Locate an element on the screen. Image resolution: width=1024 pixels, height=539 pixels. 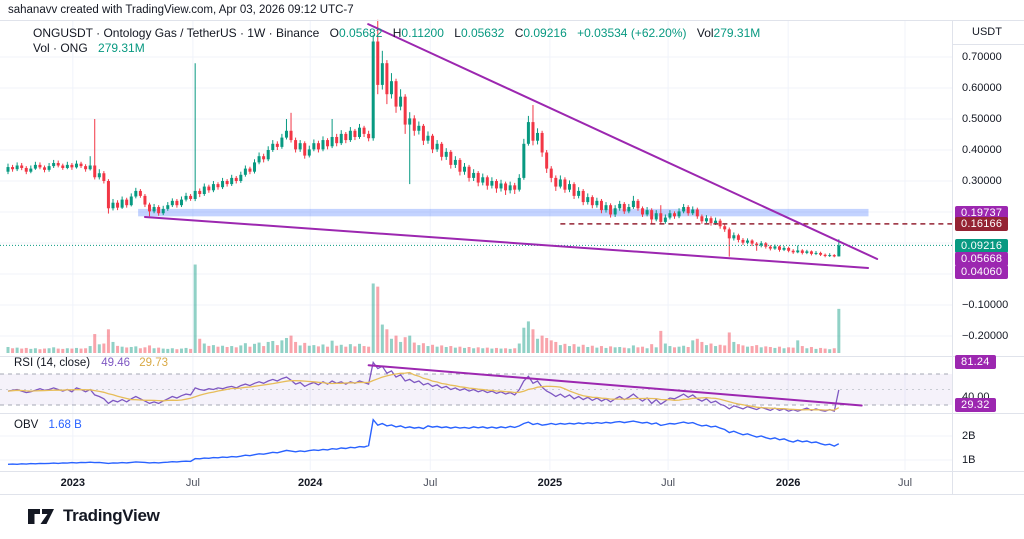
rsi-indicator-title: RSI (14, close) is located at coordinates (52, 363).